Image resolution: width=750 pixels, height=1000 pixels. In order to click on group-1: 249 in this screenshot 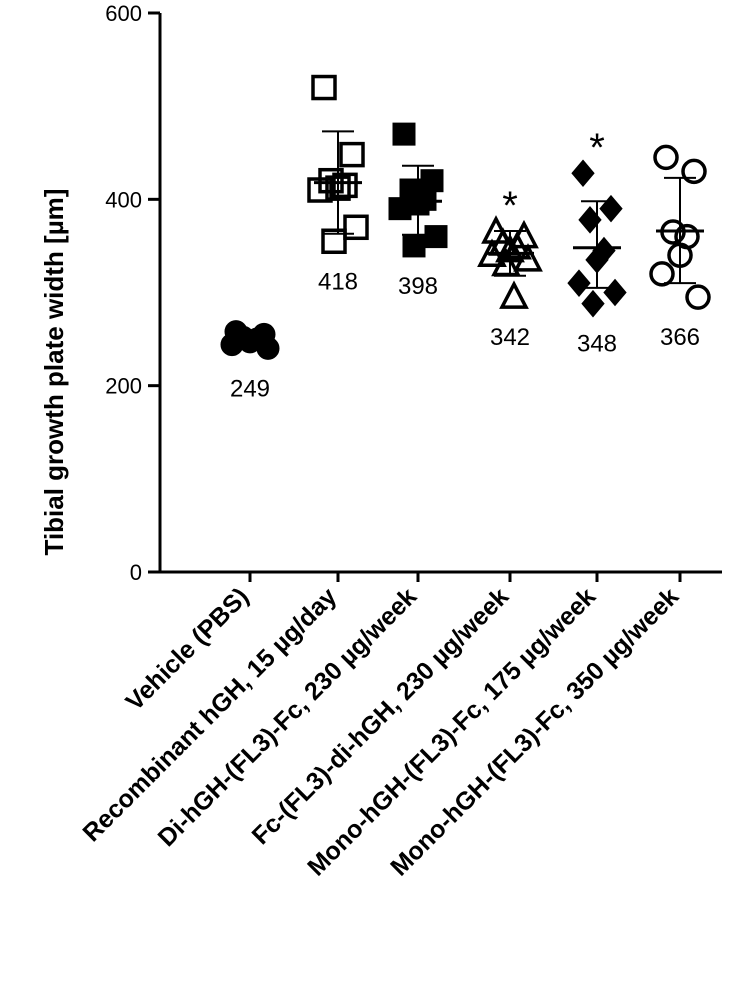, I will do `click(250, 361)`.